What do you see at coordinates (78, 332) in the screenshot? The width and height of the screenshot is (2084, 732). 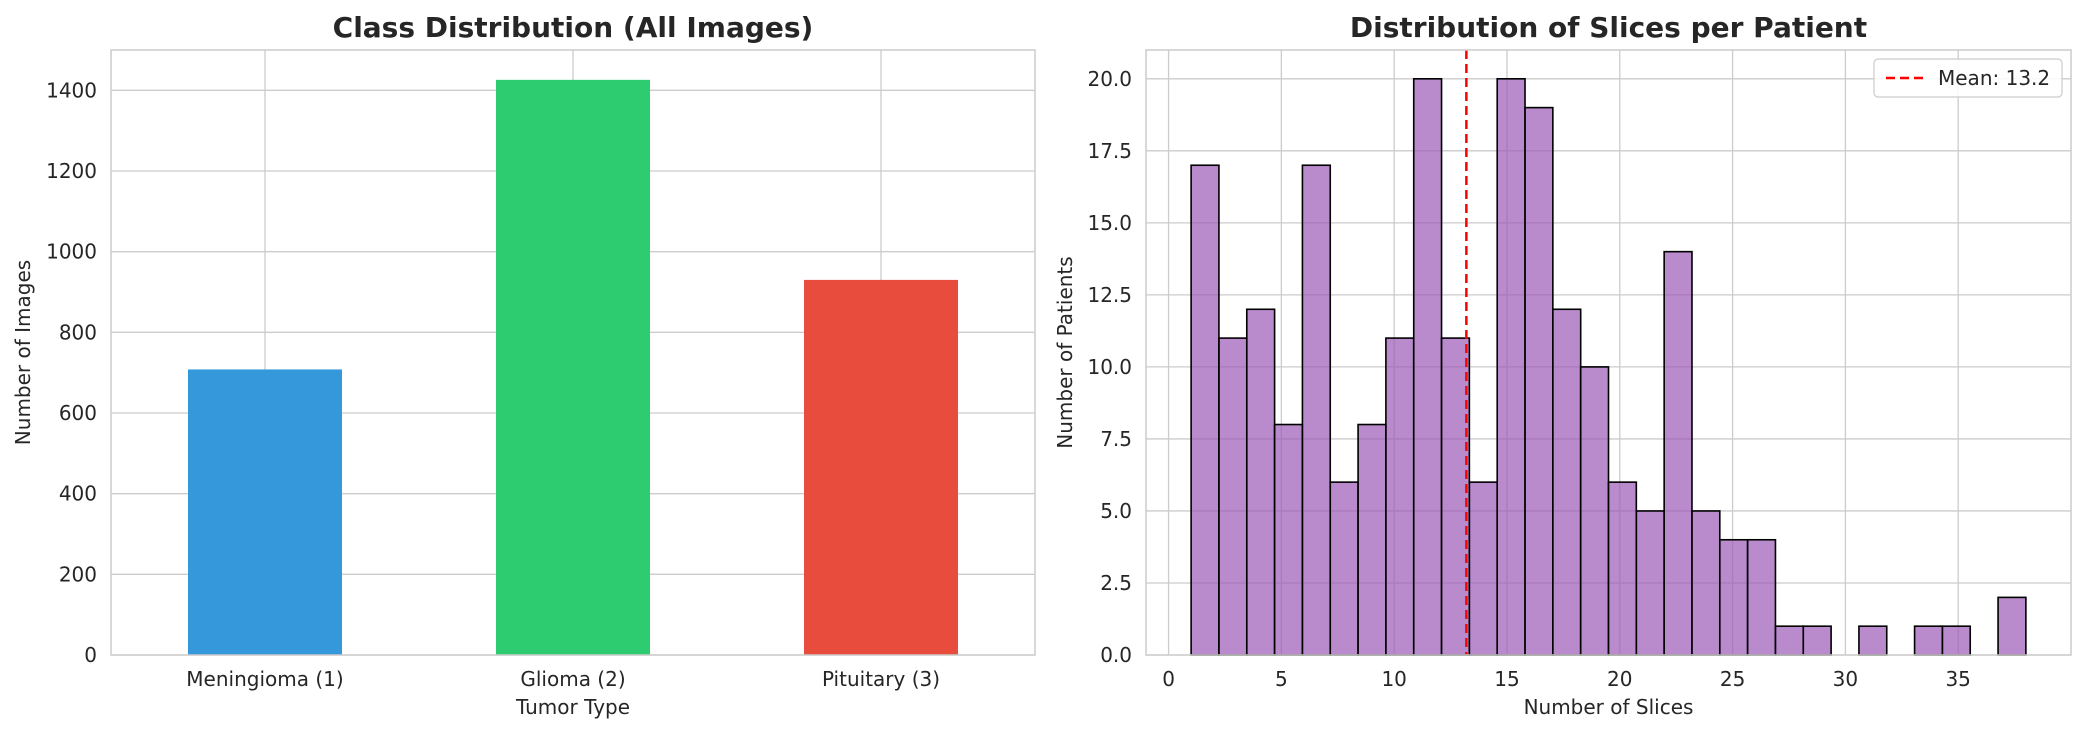 I see `c1-y-tick-label: 800` at bounding box center [78, 332].